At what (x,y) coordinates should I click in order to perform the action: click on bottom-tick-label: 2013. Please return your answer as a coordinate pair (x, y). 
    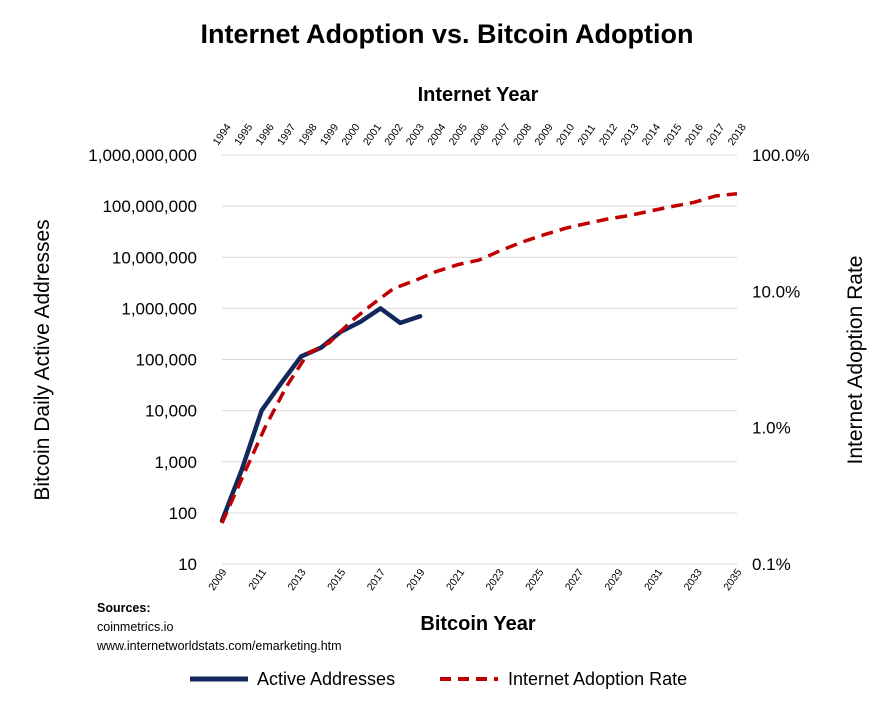
    Looking at the image, I should click on (296, 580).